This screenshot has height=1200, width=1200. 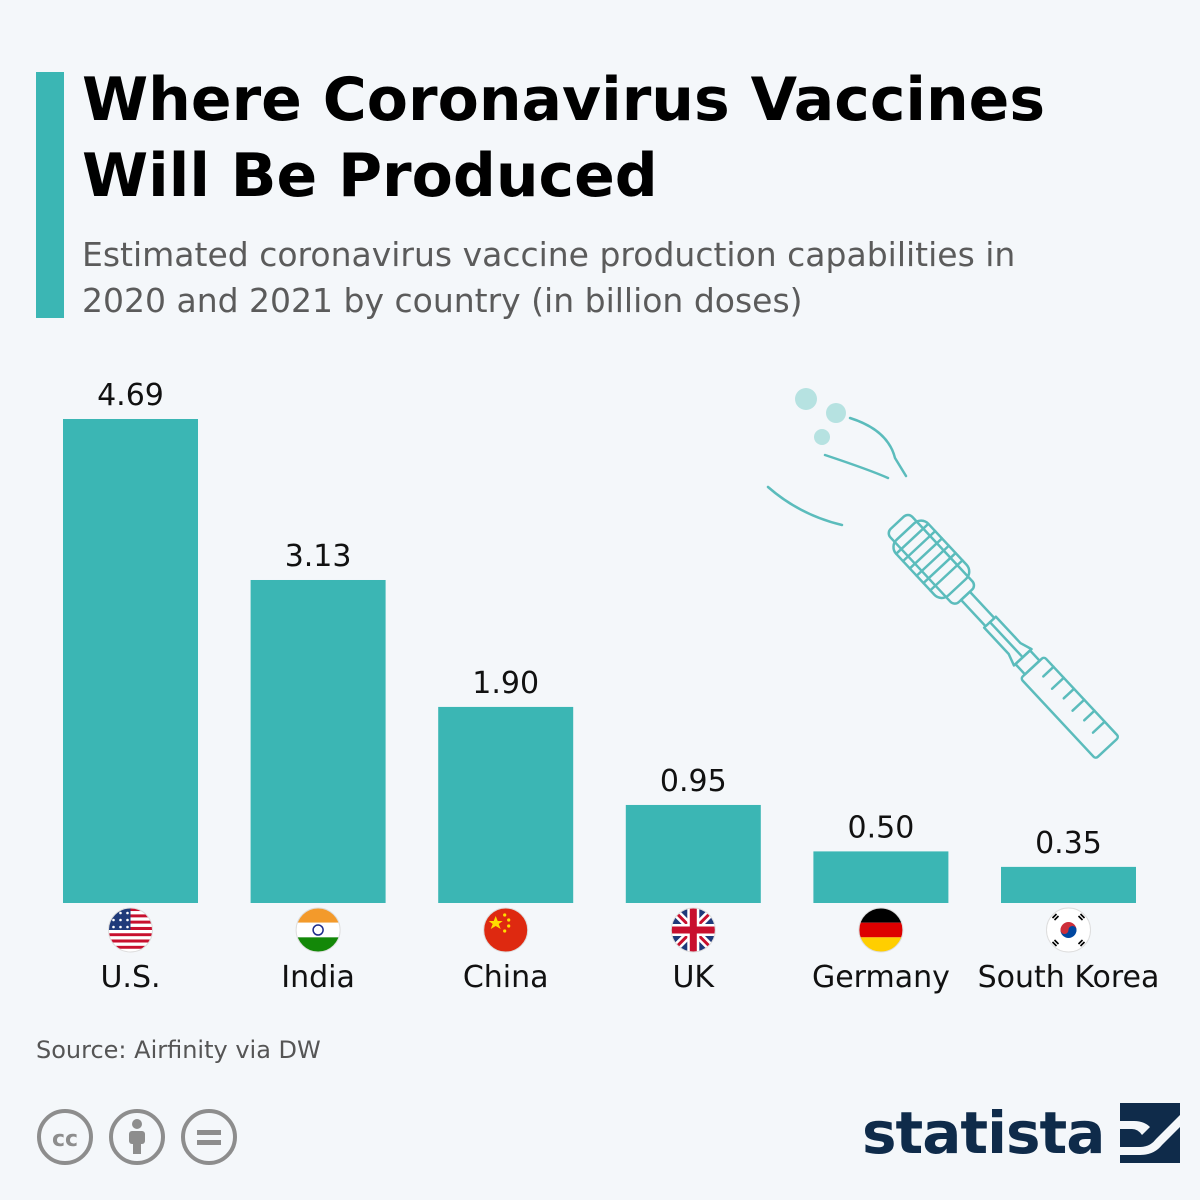 I want to click on category-label: U.S., so click(x=130, y=977).